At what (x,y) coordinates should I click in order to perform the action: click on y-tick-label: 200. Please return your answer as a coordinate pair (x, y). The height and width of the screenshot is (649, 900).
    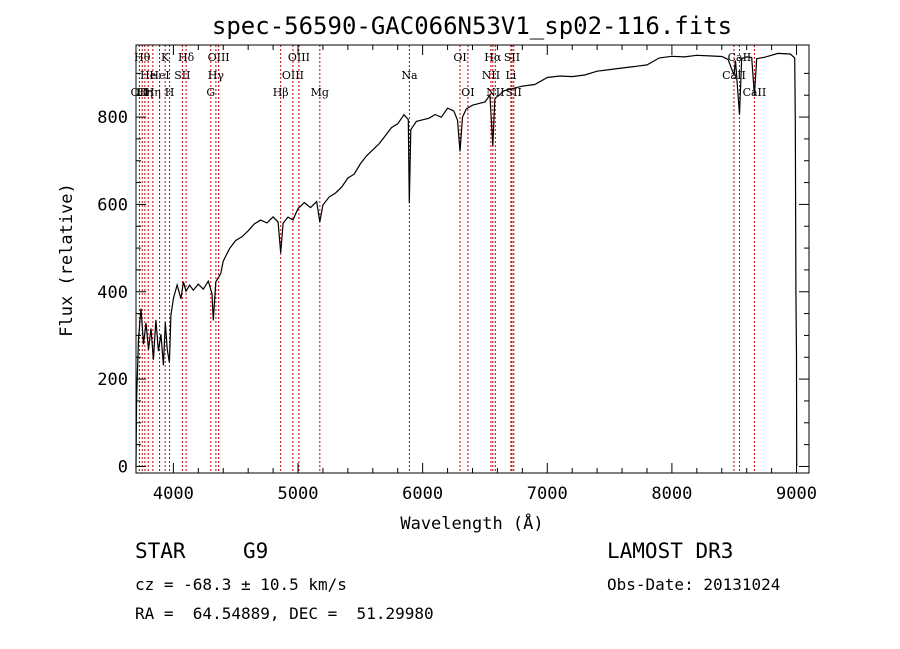
    Looking at the image, I should click on (112, 380).